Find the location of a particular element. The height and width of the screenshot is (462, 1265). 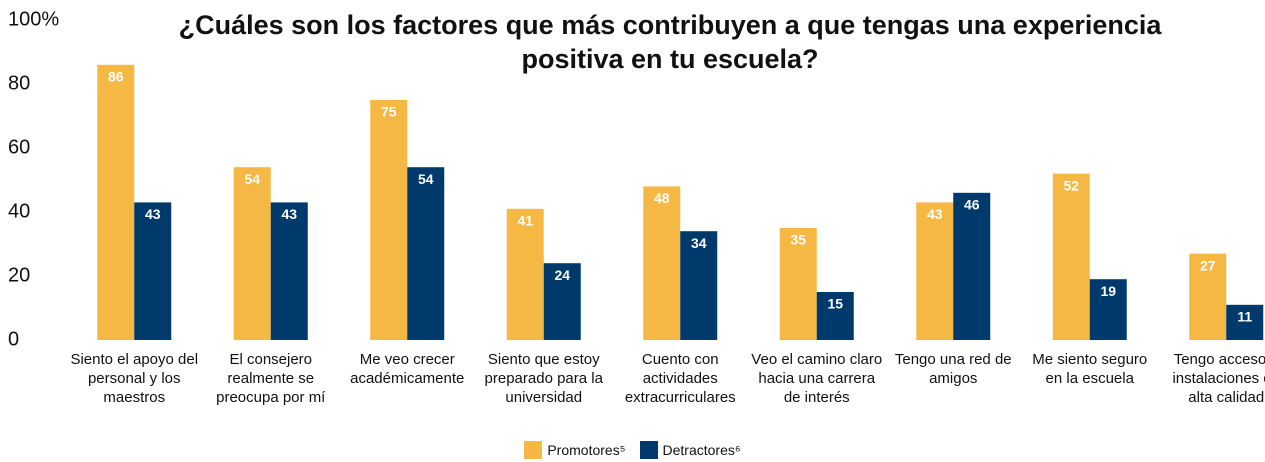

data-label: 75 is located at coordinates (389, 112).